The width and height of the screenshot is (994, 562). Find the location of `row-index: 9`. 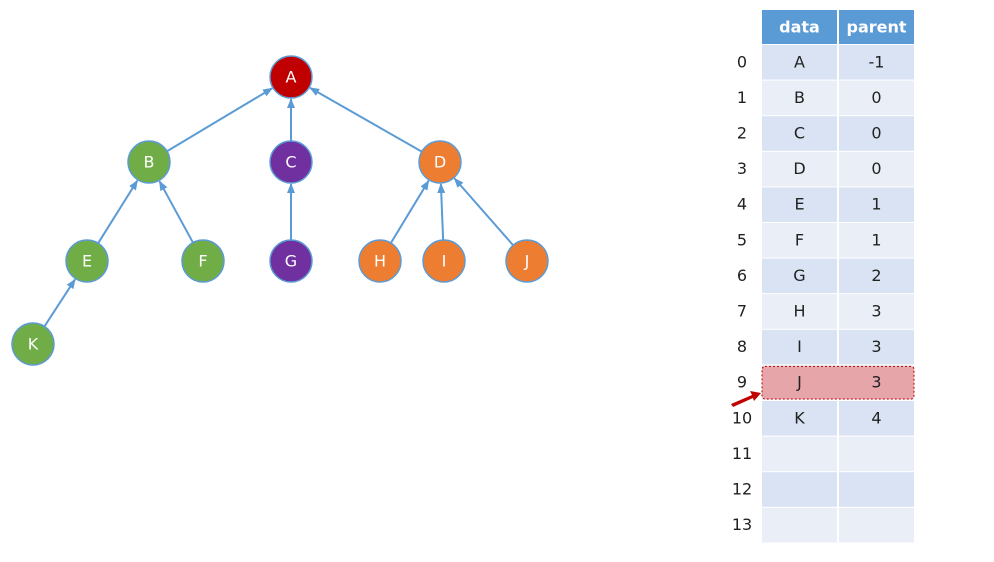

row-index: 9 is located at coordinates (742, 382).